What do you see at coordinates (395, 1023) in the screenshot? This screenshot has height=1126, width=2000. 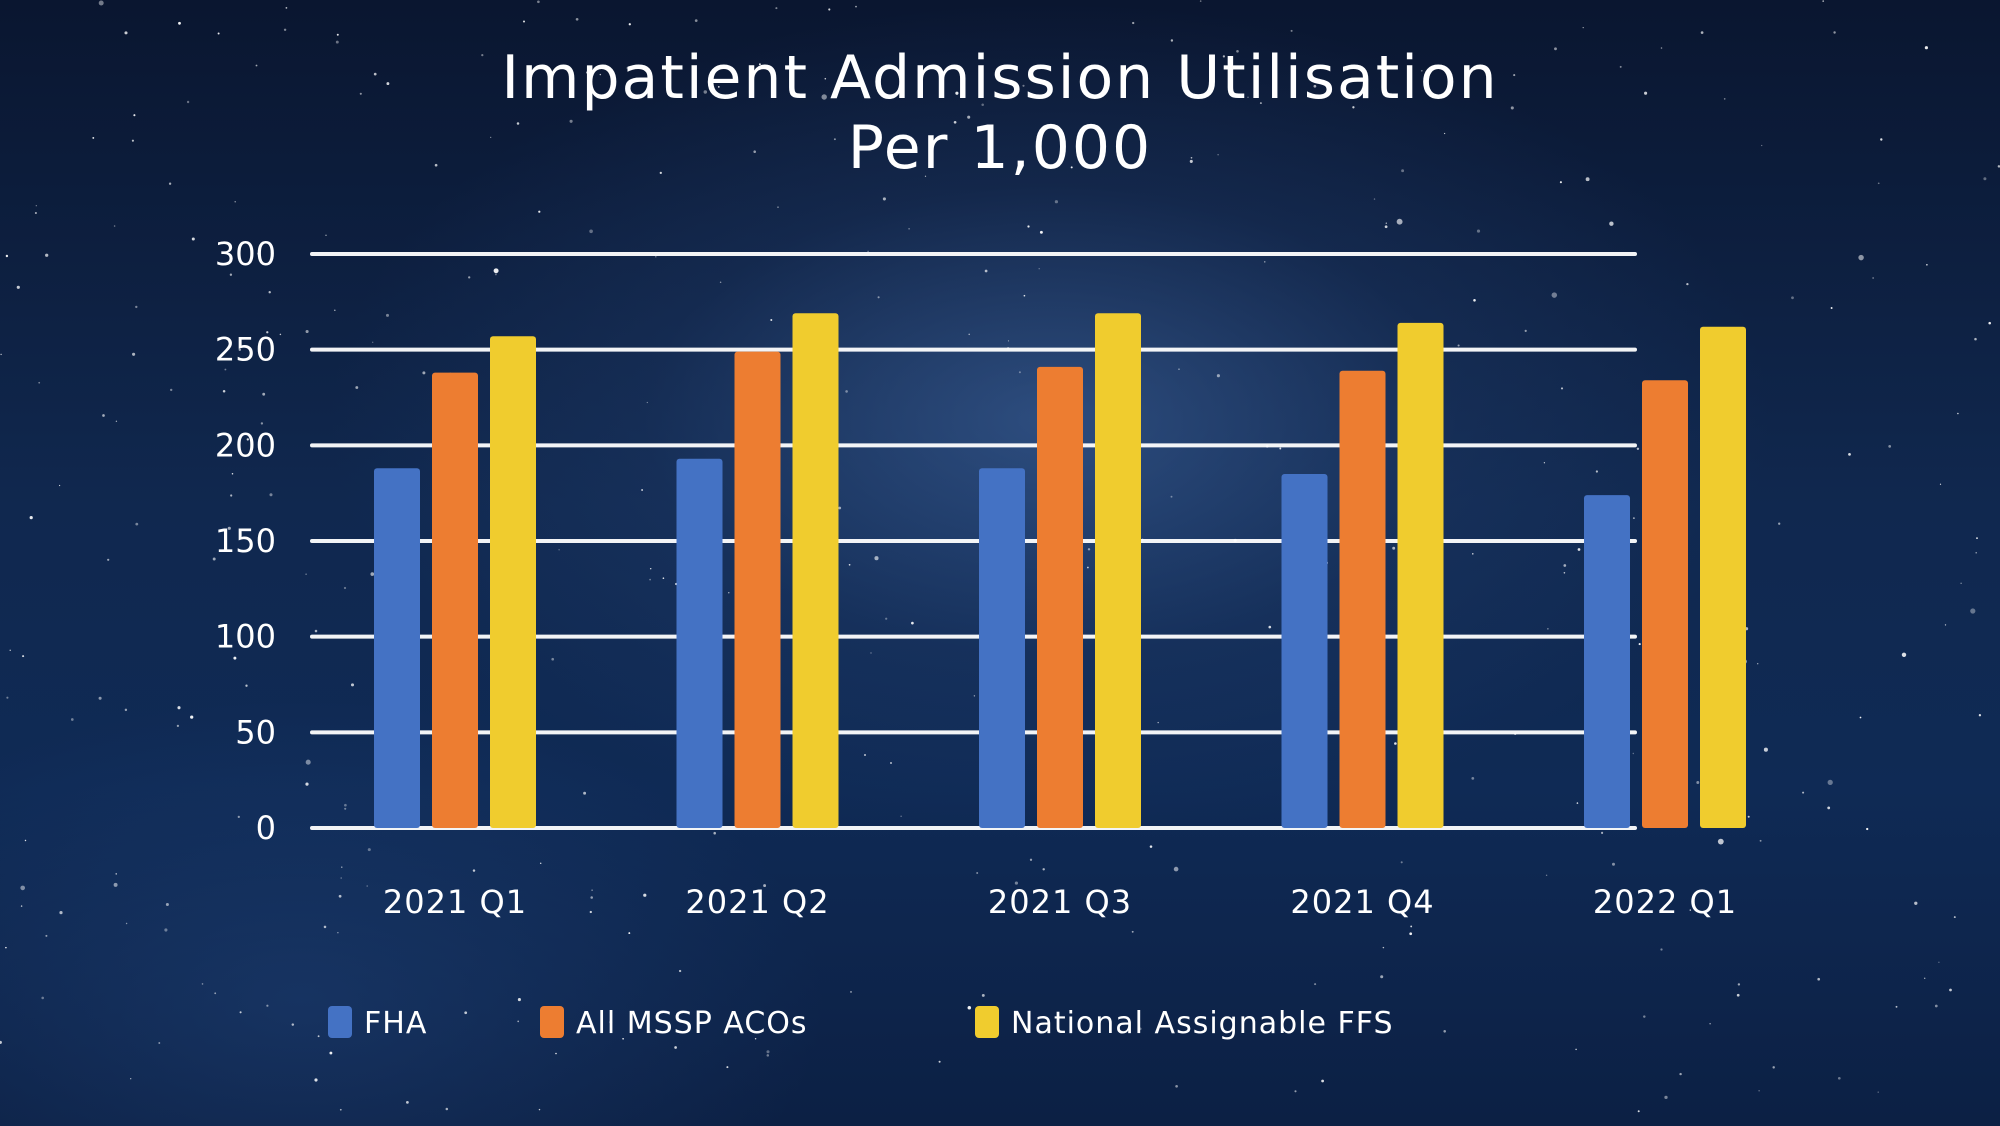 I see `legend-label: FHA` at bounding box center [395, 1023].